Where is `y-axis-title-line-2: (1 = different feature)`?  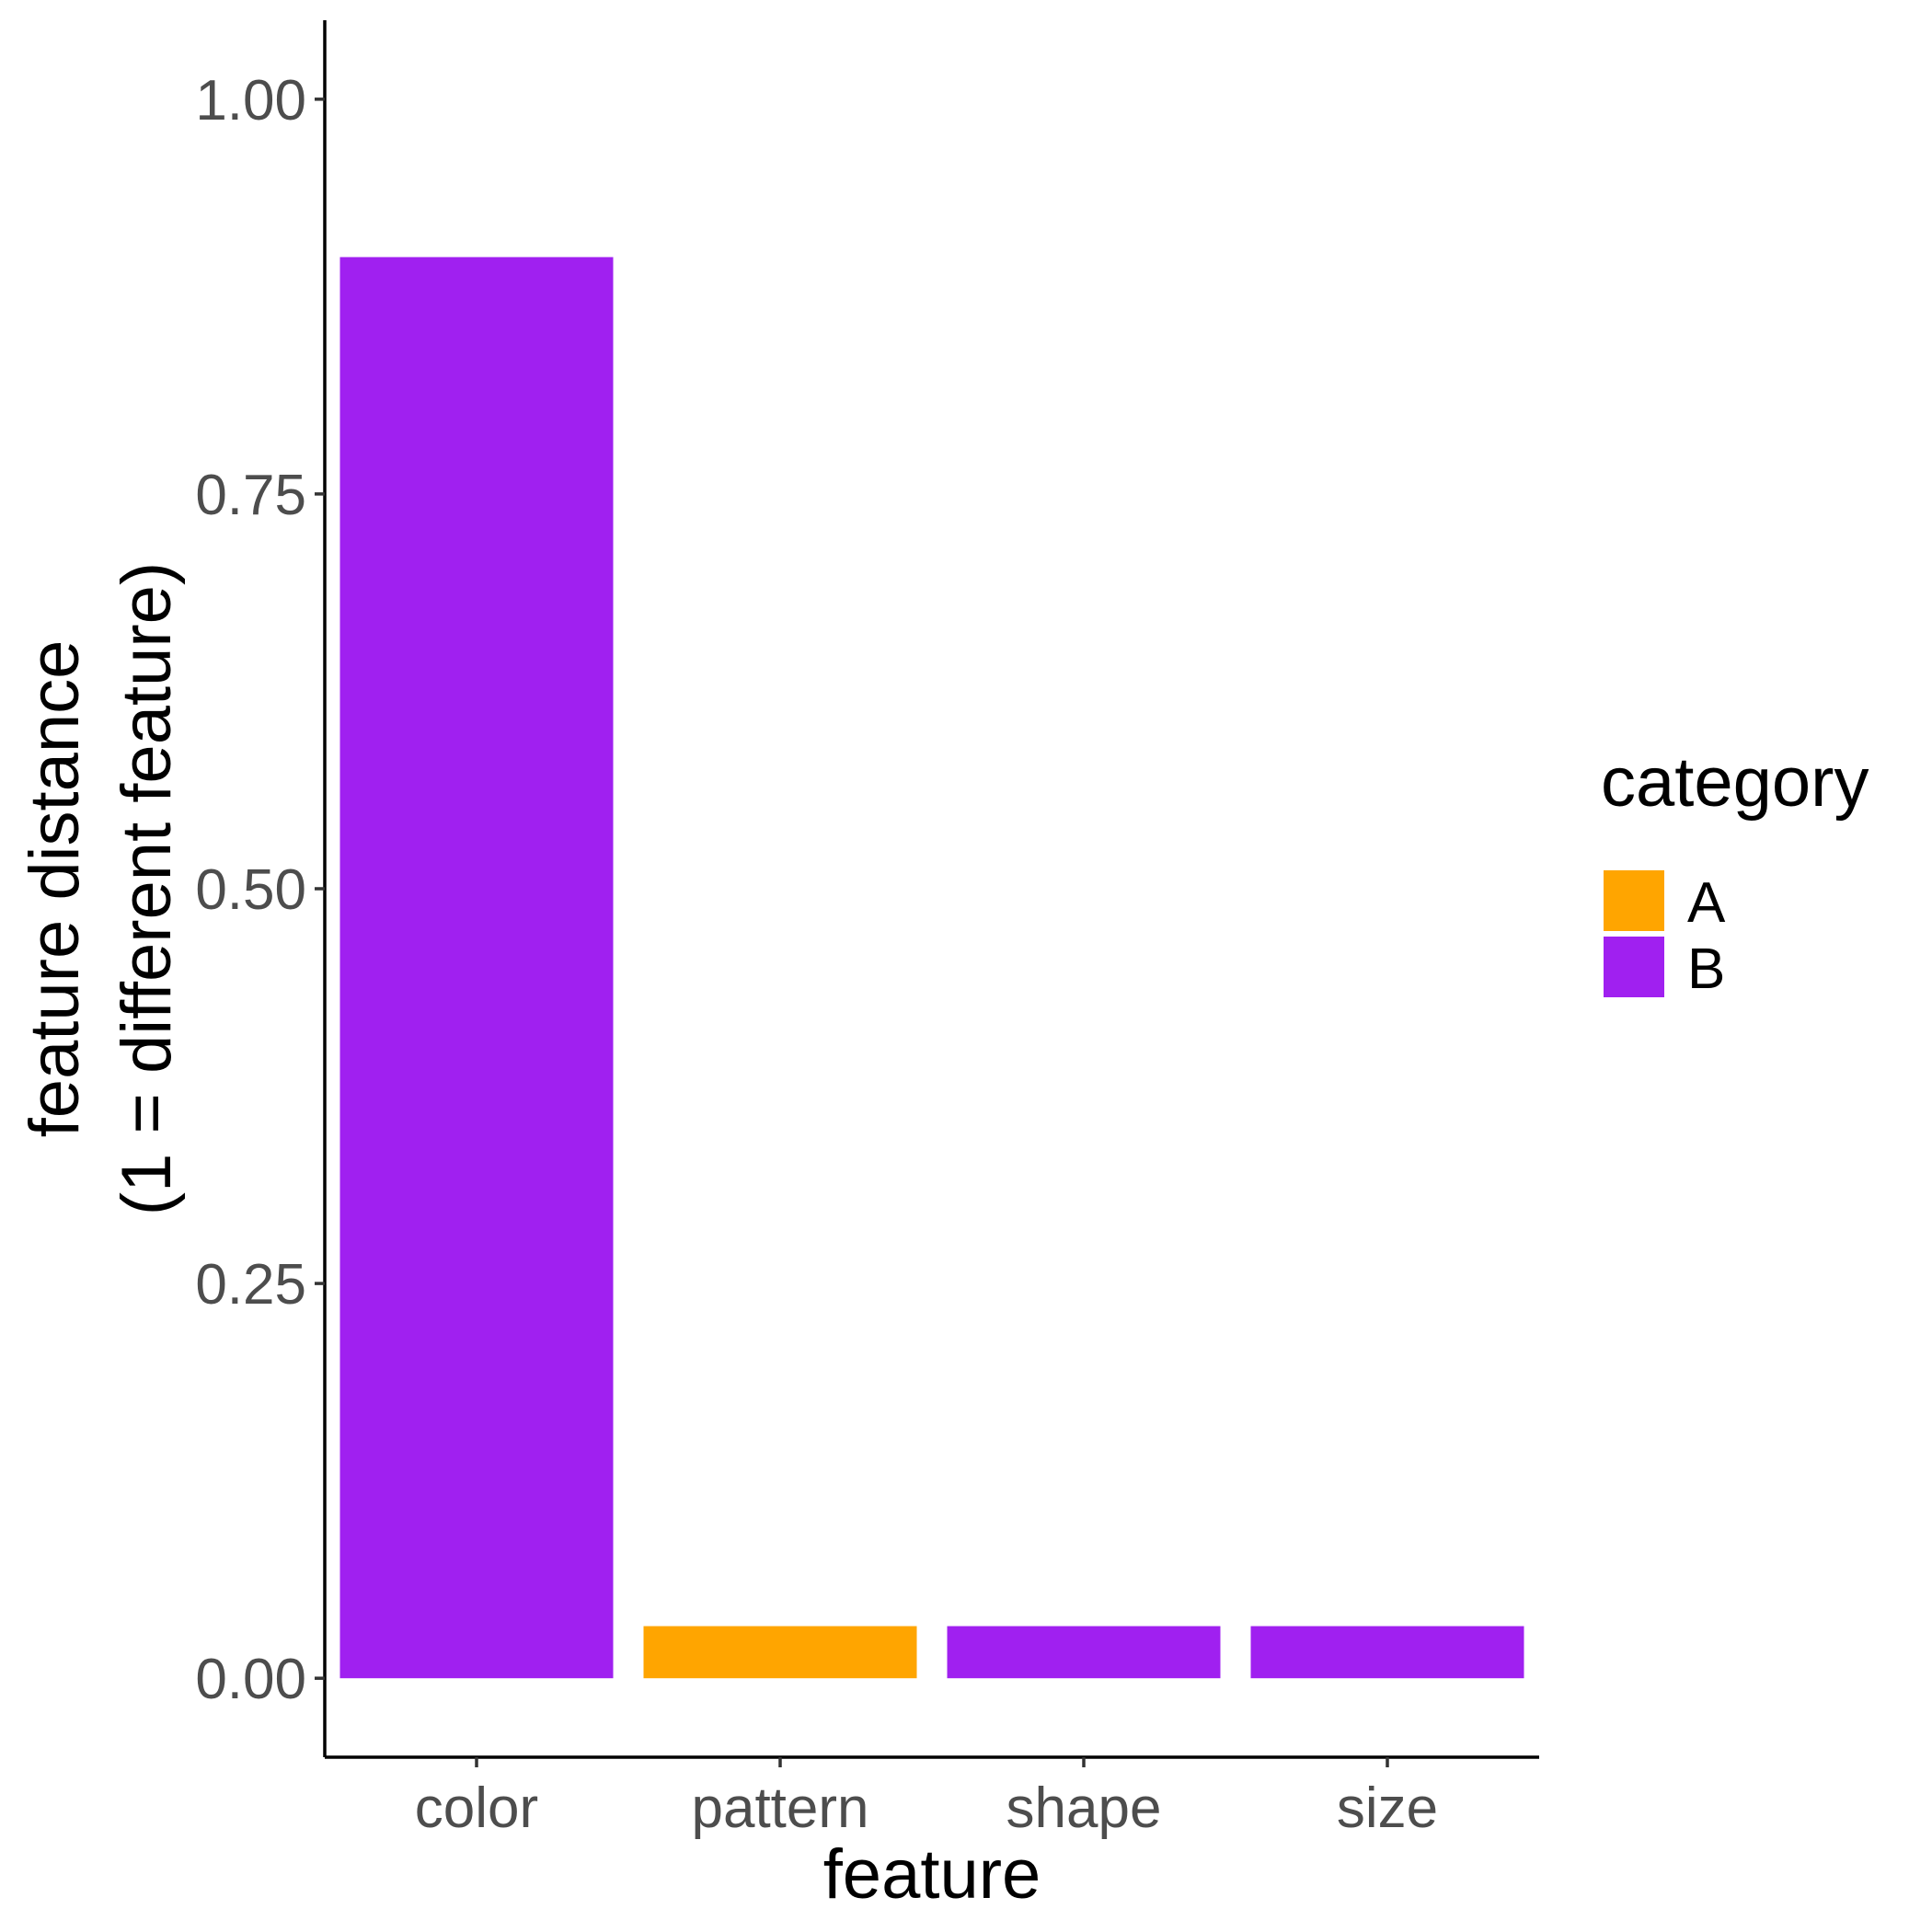
y-axis-title-line-2: (1 = different feature) is located at coordinates (147, 888).